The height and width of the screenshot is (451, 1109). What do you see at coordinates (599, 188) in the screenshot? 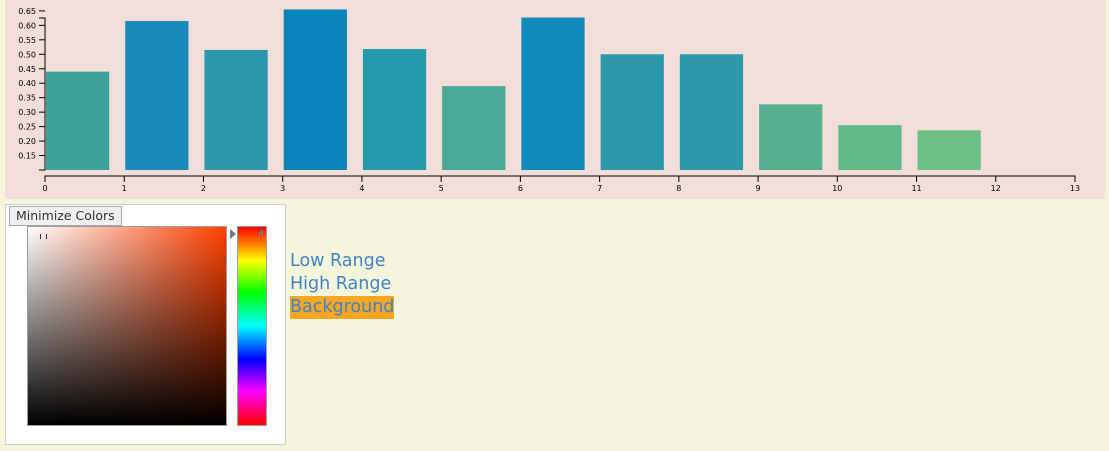
I see `x-tick-label: 7` at bounding box center [599, 188].